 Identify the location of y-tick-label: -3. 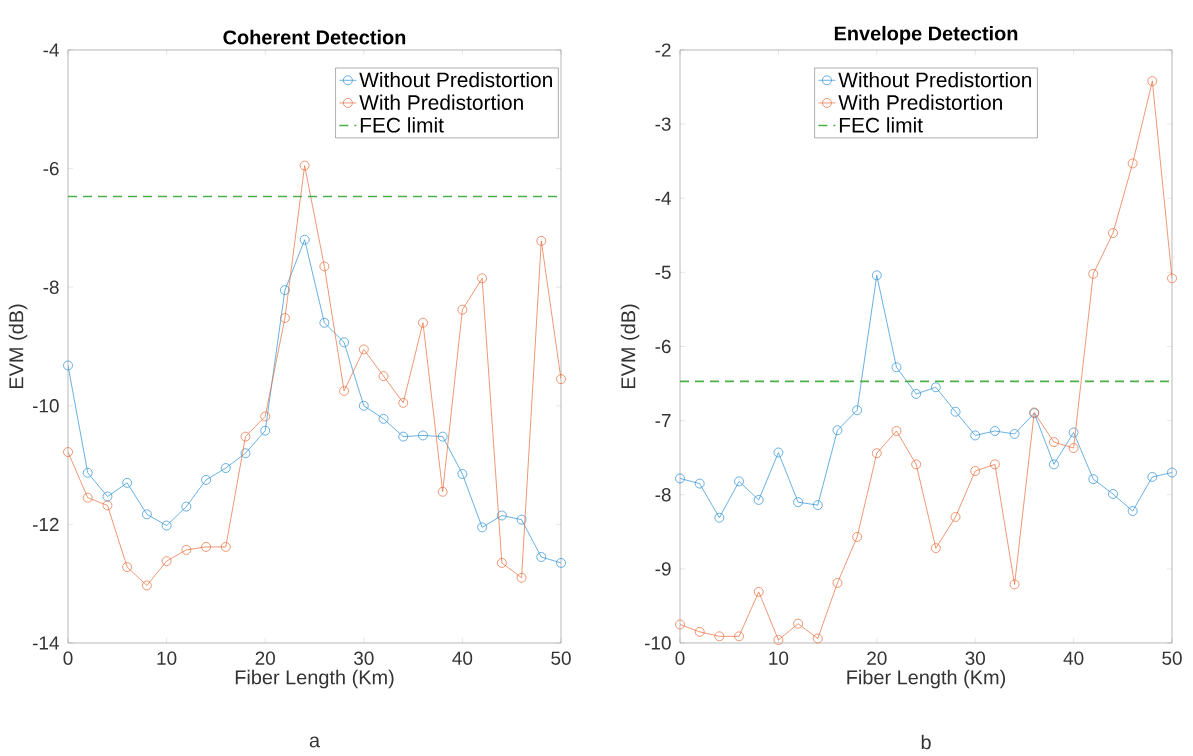
(663, 124).